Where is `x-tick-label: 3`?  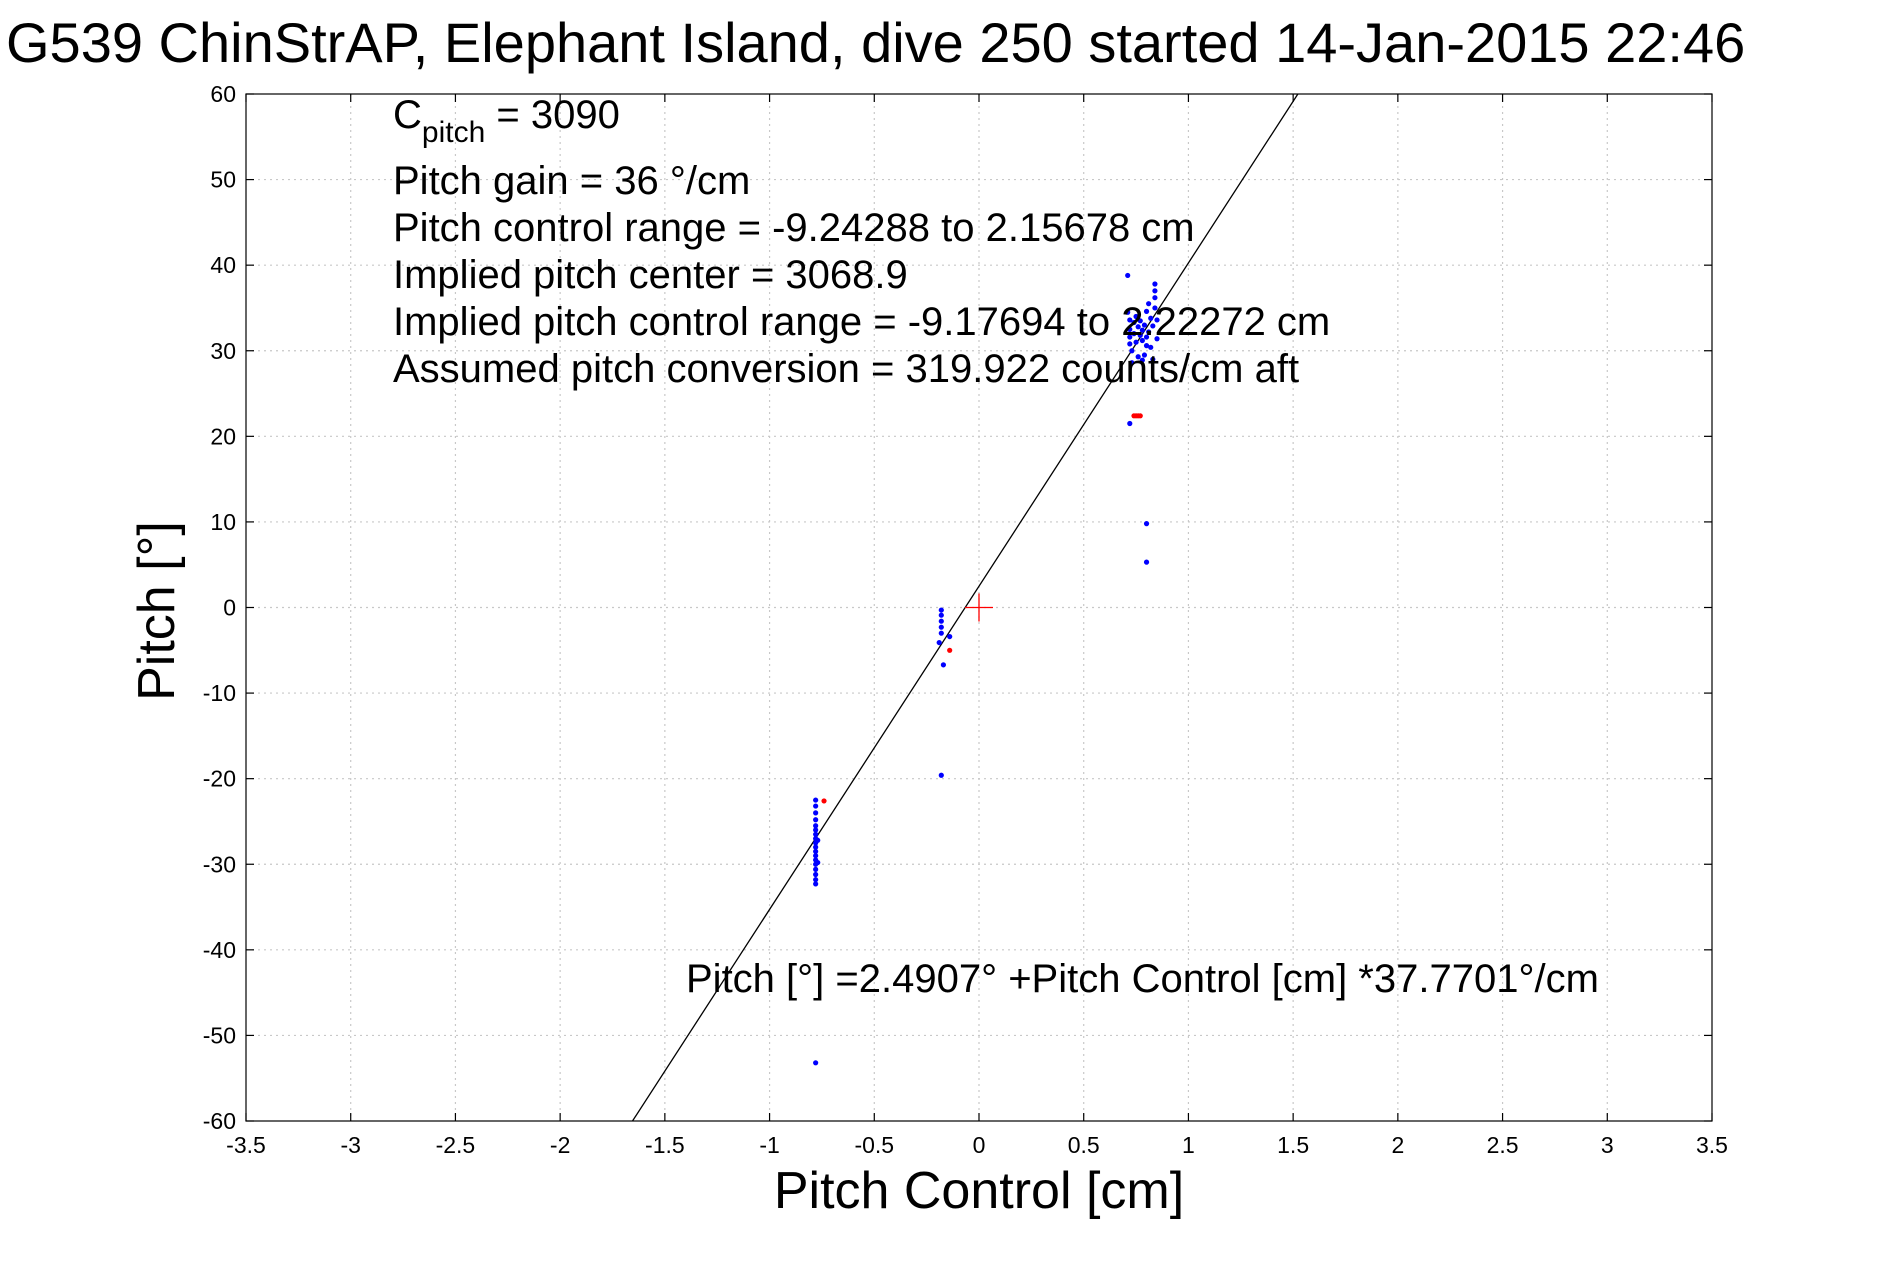
x-tick-label: 3 is located at coordinates (1607, 1145).